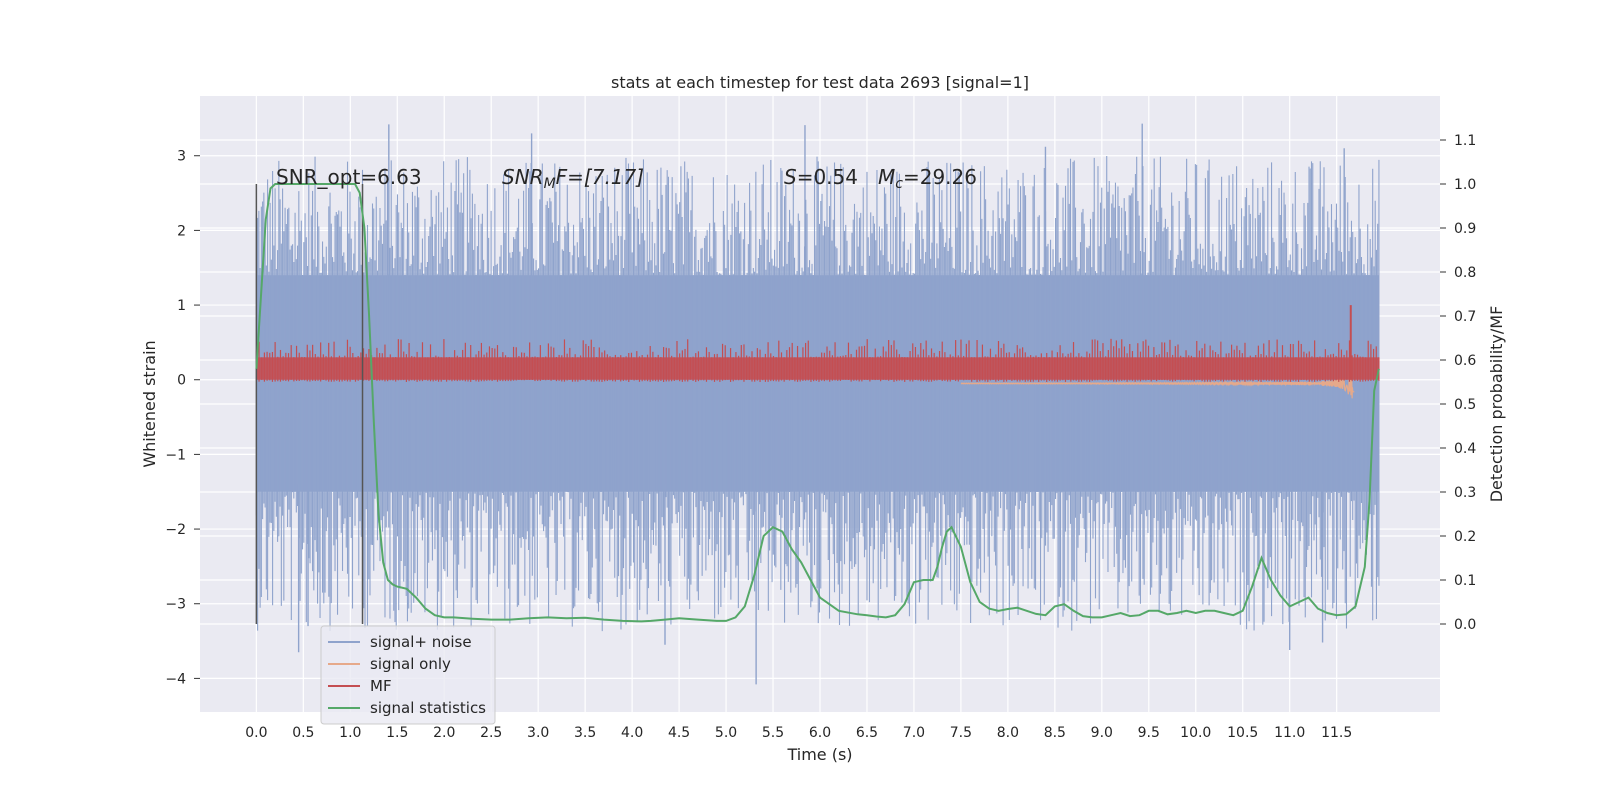  I want to click on annotation-snr-mf-sub: M, so click(550, 184).